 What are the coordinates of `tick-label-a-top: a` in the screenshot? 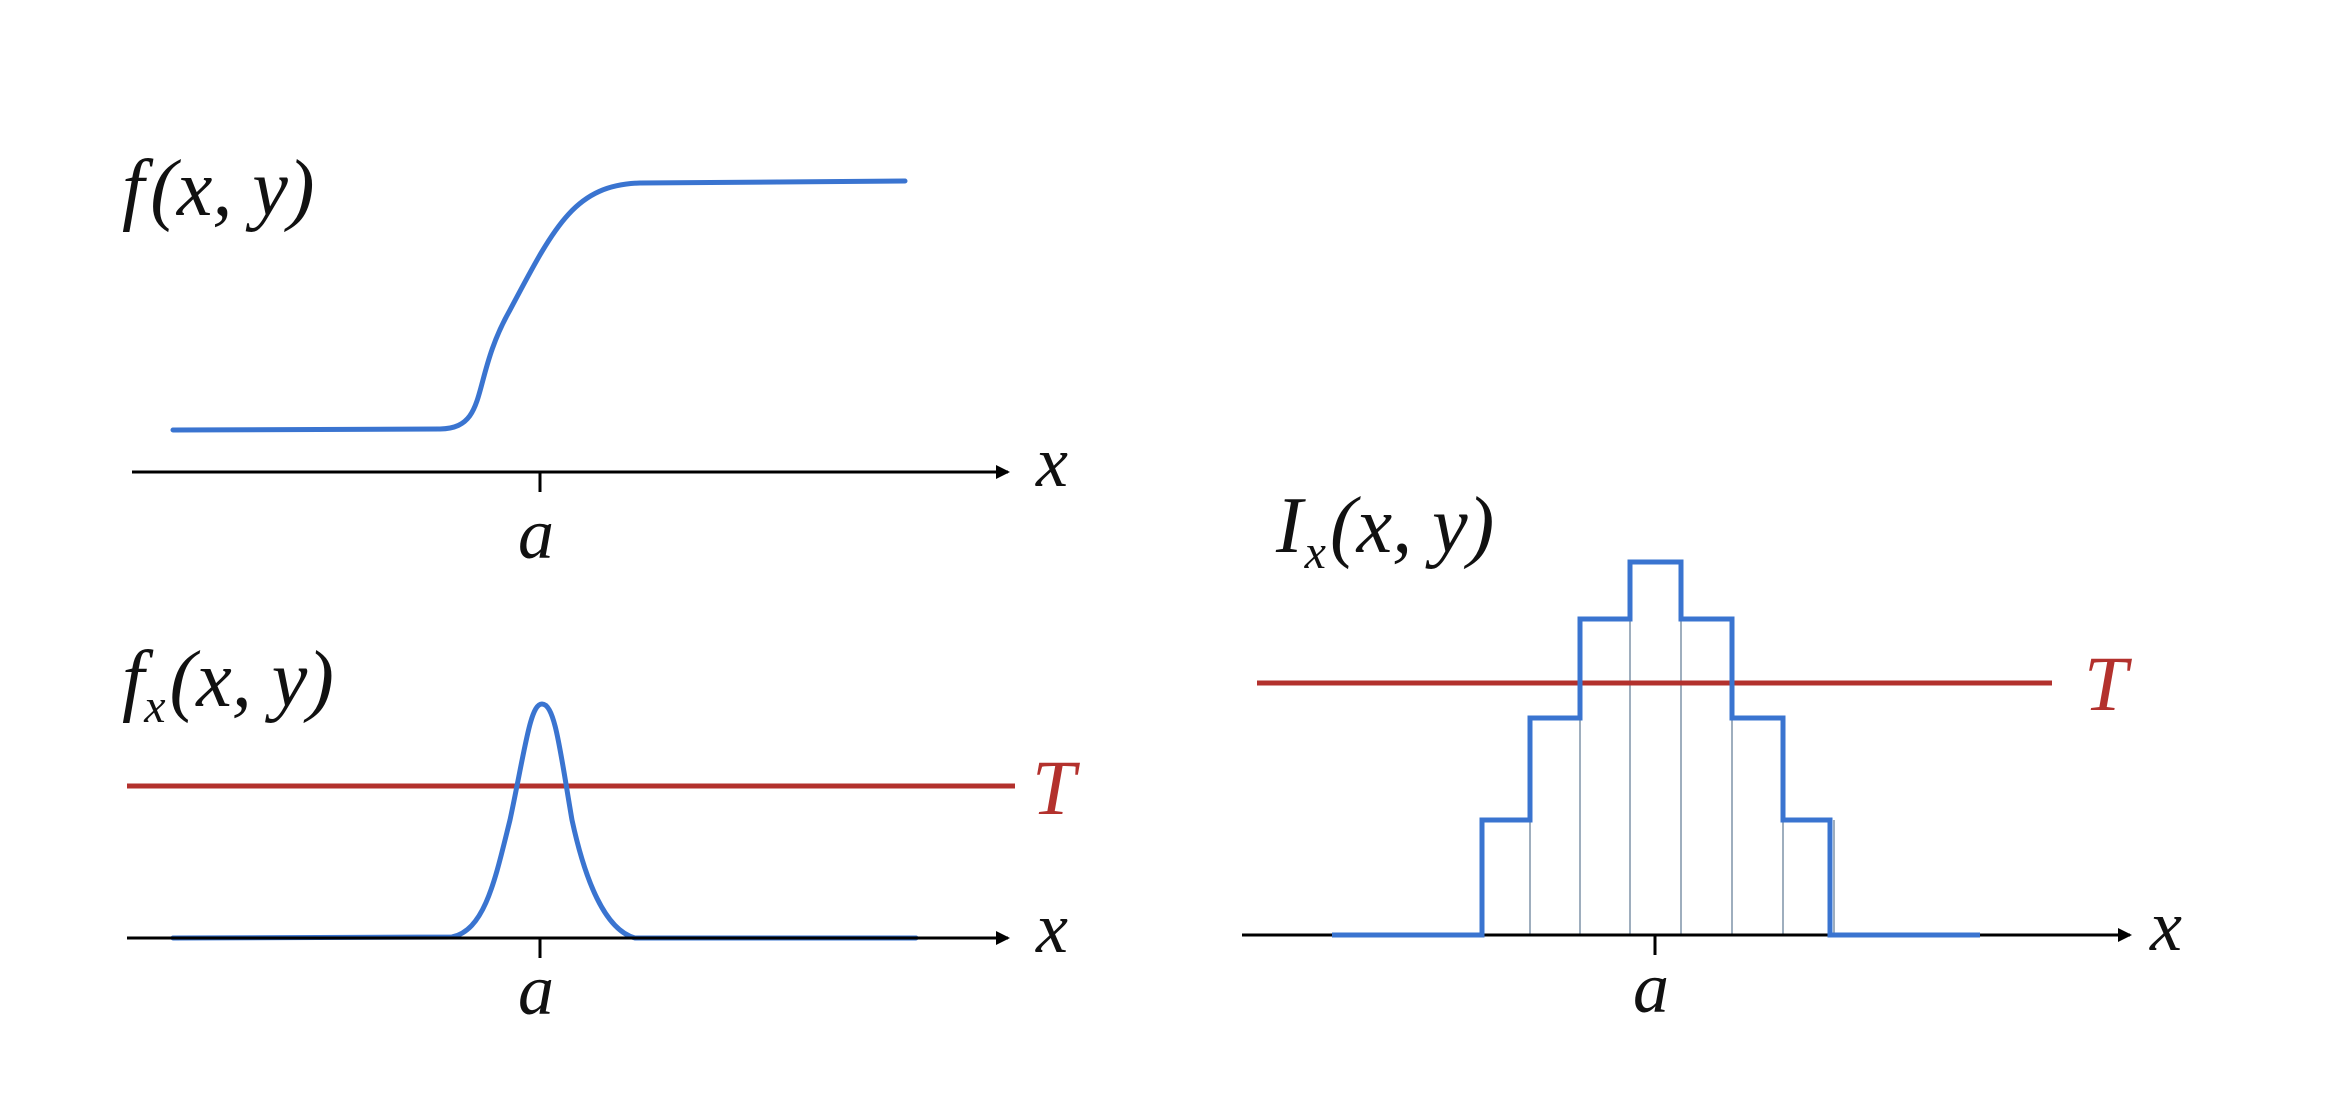 It's located at (536, 534).